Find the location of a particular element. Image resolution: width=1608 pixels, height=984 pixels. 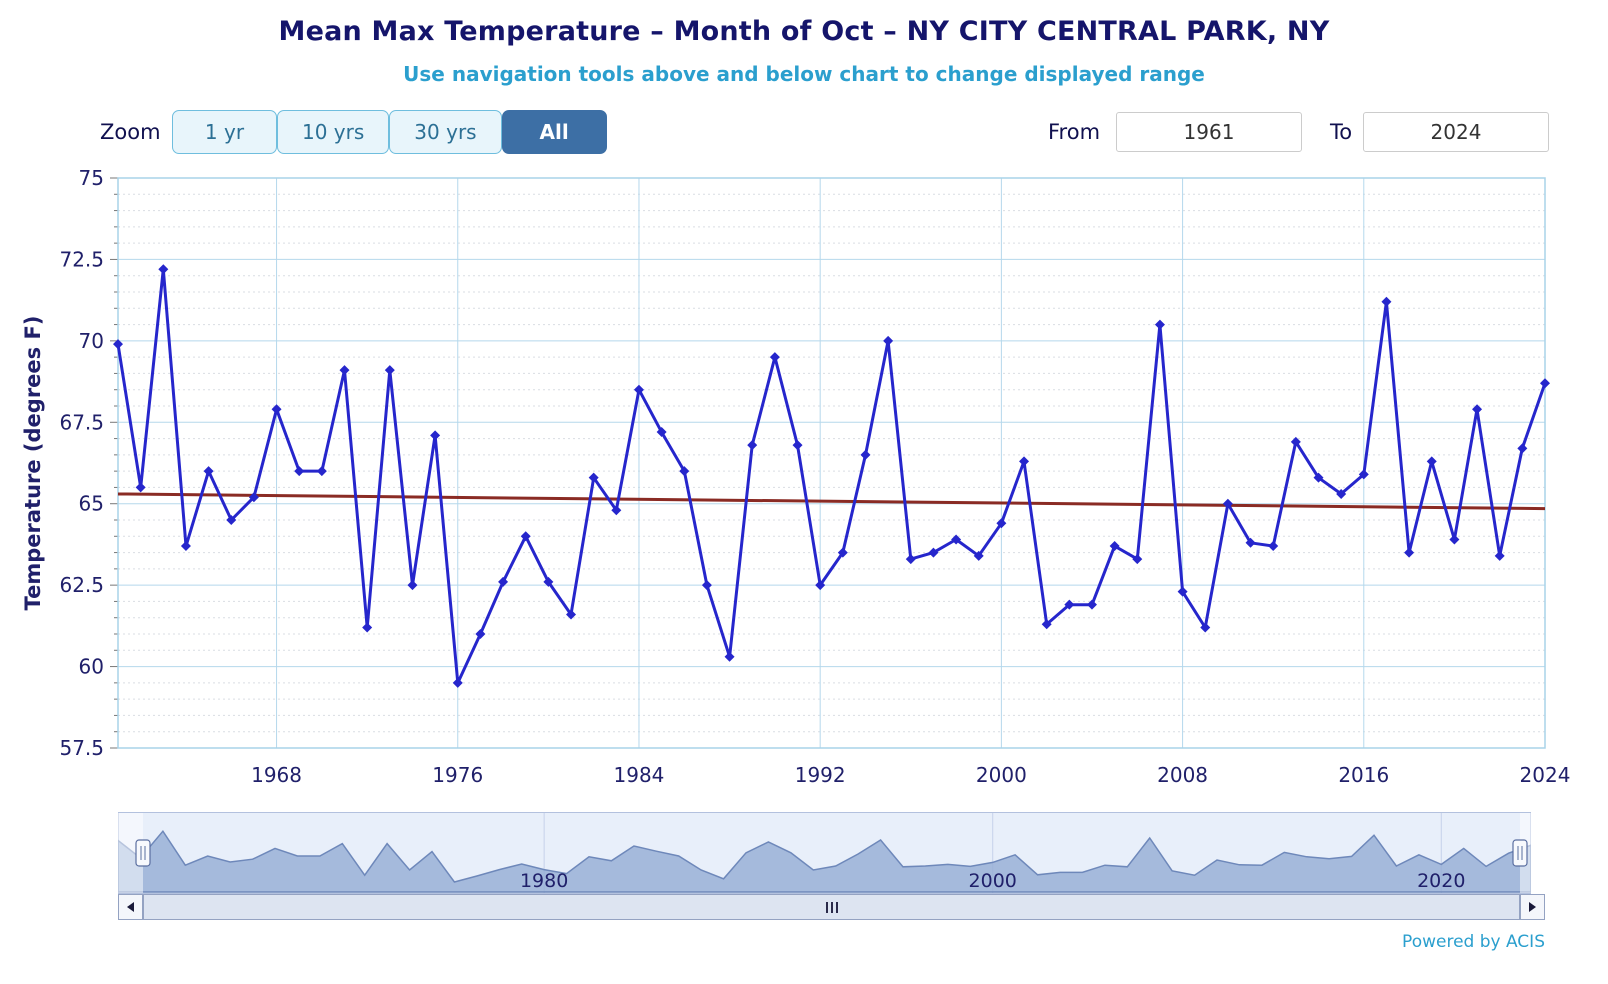

from-label: From is located at coordinates (1074, 132).